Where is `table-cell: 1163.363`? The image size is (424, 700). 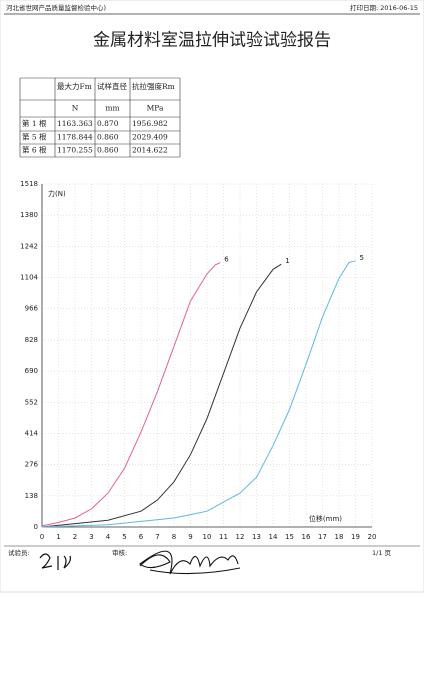 table-cell: 1163.363 is located at coordinates (75, 123).